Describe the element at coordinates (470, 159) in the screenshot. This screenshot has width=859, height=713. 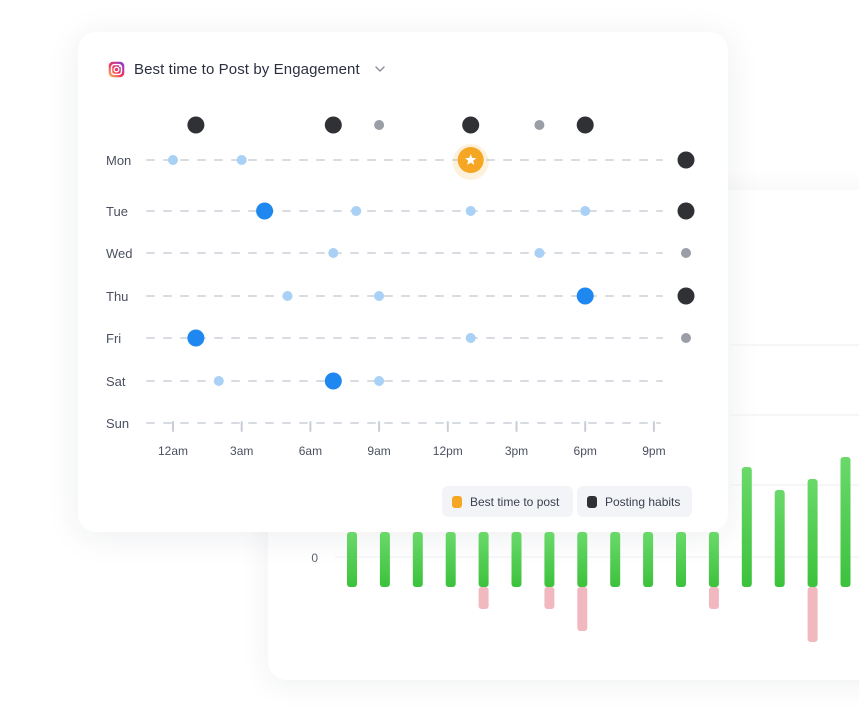
I see `star-icon` at that location.